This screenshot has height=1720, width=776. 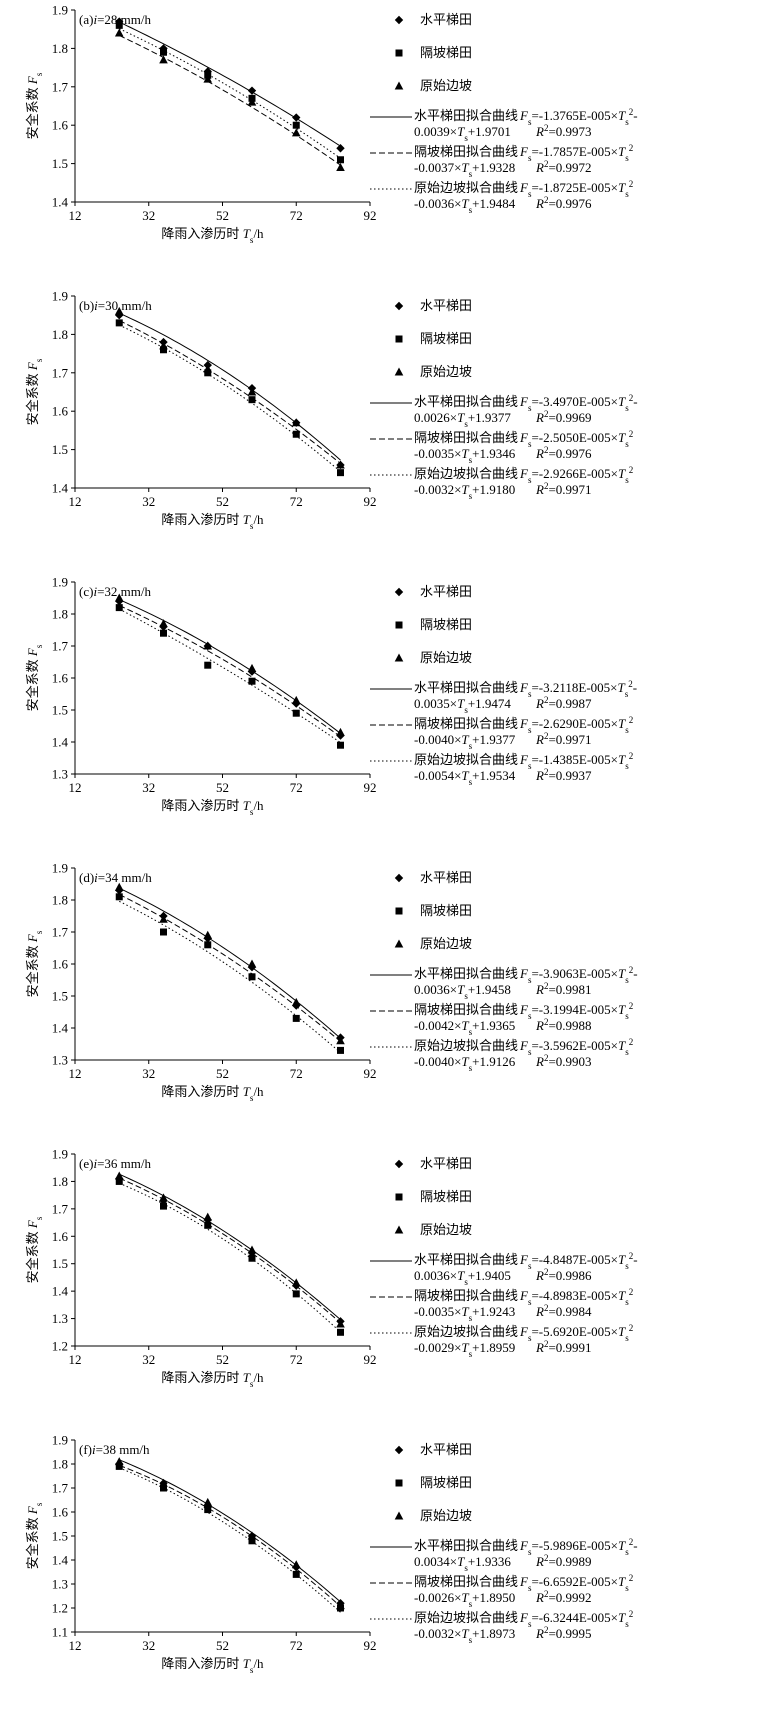 What do you see at coordinates (578, 403) in the screenshot?
I see `fit-equation-line1-1: Fs=-3.4970E-005×Ts2-` at bounding box center [578, 403].